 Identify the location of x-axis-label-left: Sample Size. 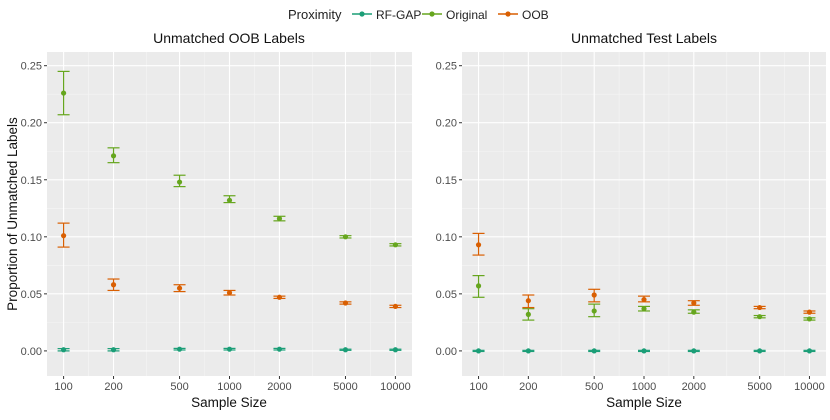
(229, 402).